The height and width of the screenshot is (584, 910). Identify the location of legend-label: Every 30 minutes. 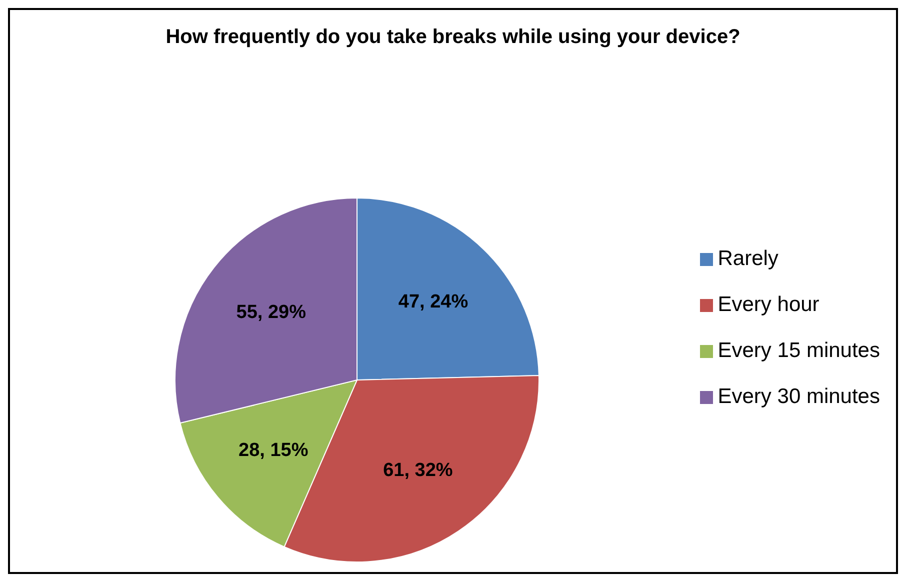
(799, 397).